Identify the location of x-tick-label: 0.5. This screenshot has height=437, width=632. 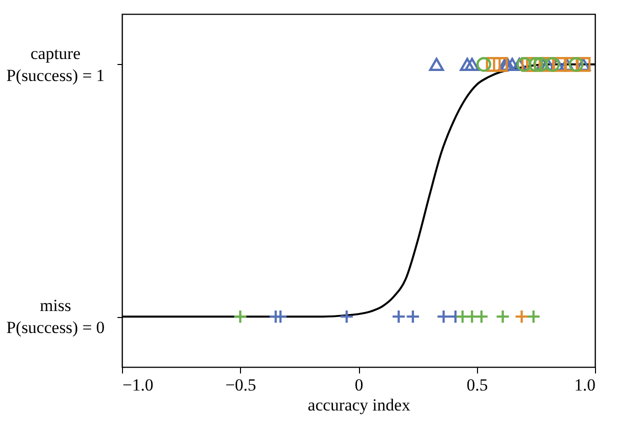
(477, 385).